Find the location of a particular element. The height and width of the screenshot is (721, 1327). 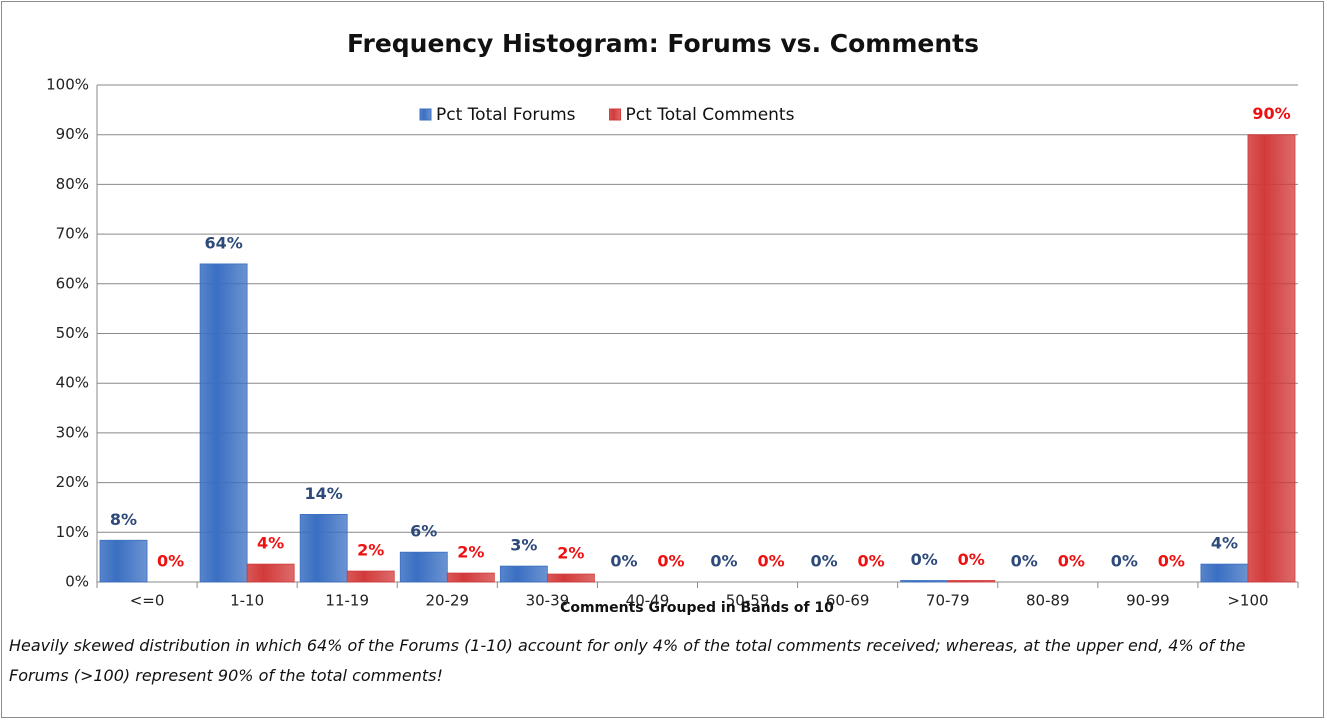

y-tick-label: 70% is located at coordinates (72, 234).